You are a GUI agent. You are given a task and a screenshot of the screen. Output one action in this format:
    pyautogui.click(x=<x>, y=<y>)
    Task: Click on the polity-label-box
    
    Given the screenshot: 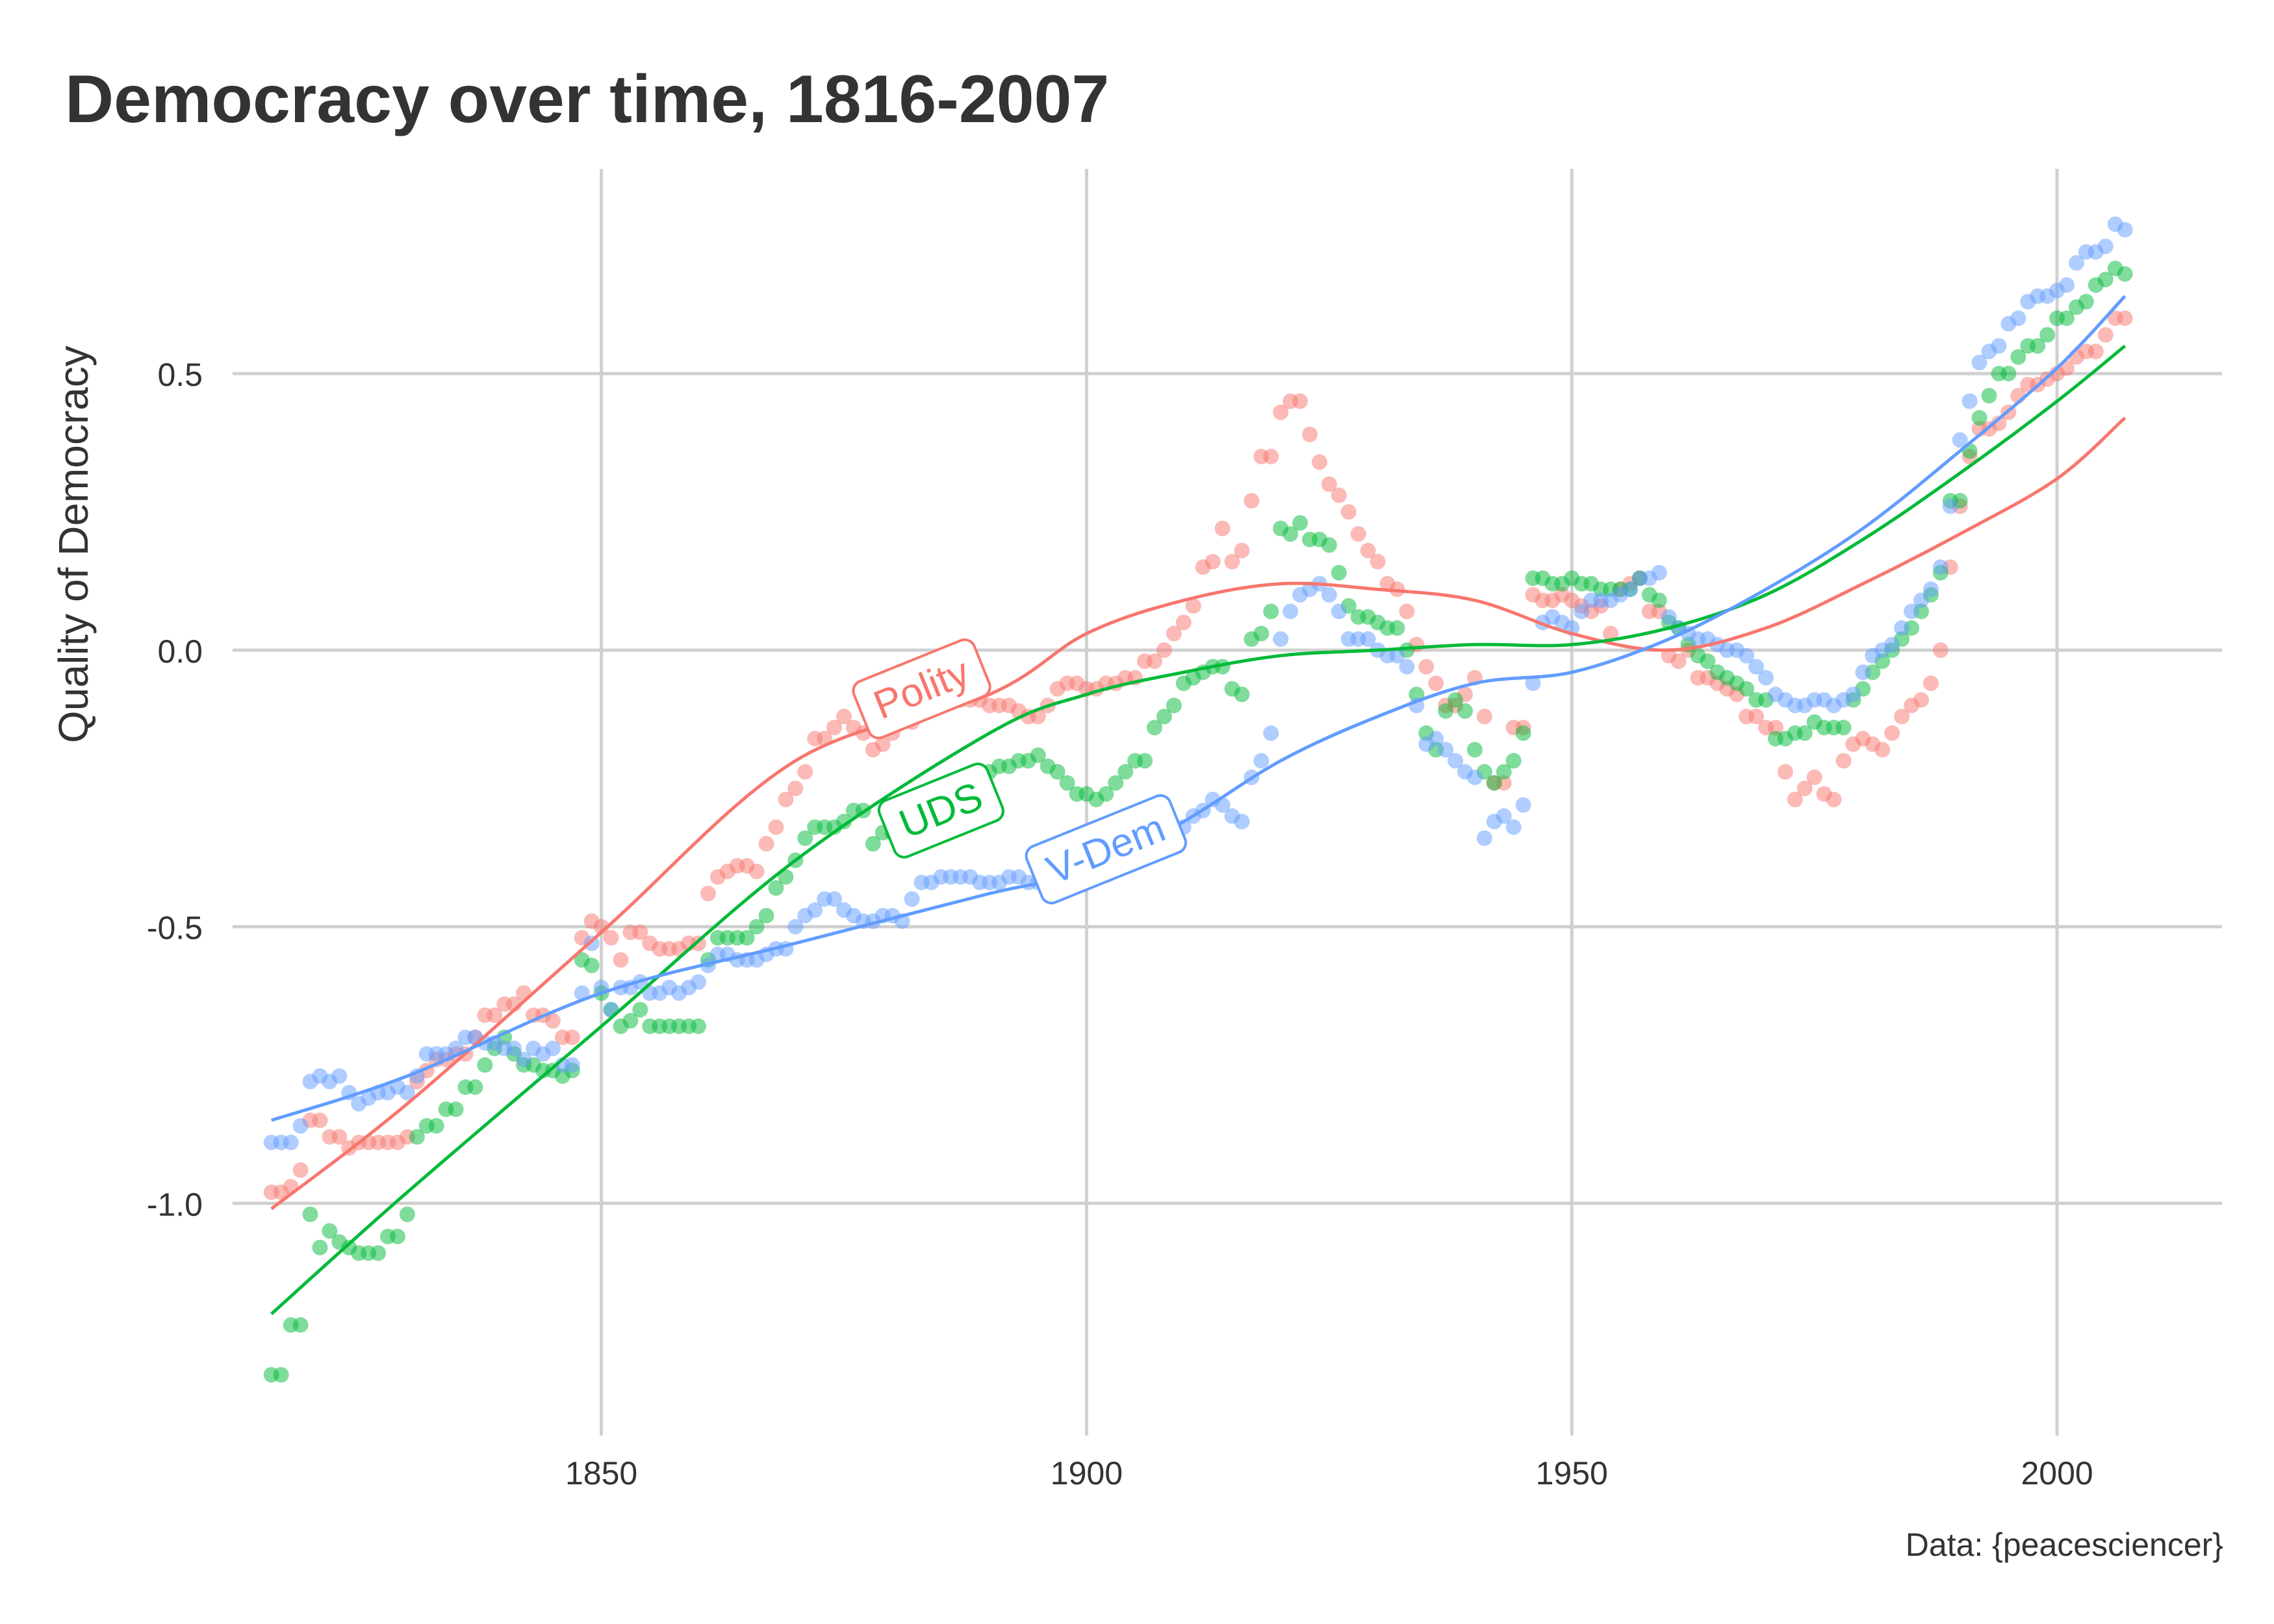 What is the action you would take?
    pyautogui.click(x=921, y=689)
    